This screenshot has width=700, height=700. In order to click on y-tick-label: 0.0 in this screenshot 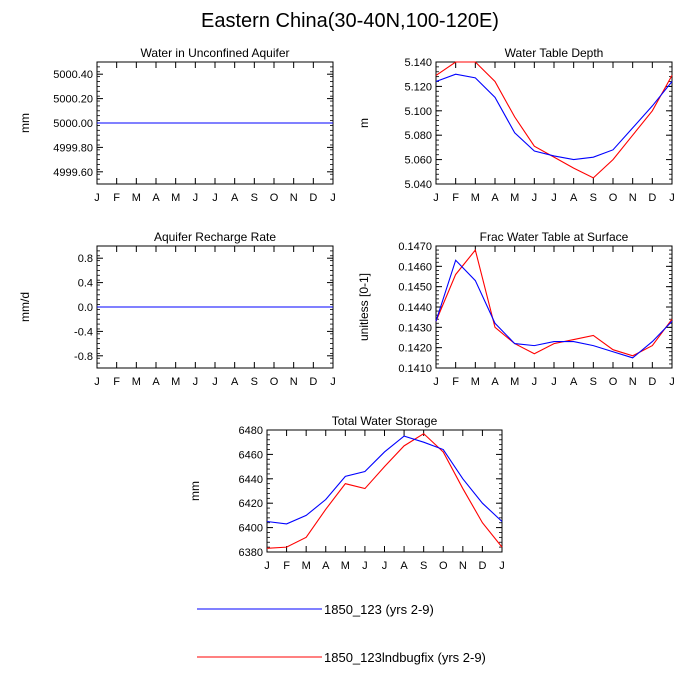, I will do `click(85, 308)`.